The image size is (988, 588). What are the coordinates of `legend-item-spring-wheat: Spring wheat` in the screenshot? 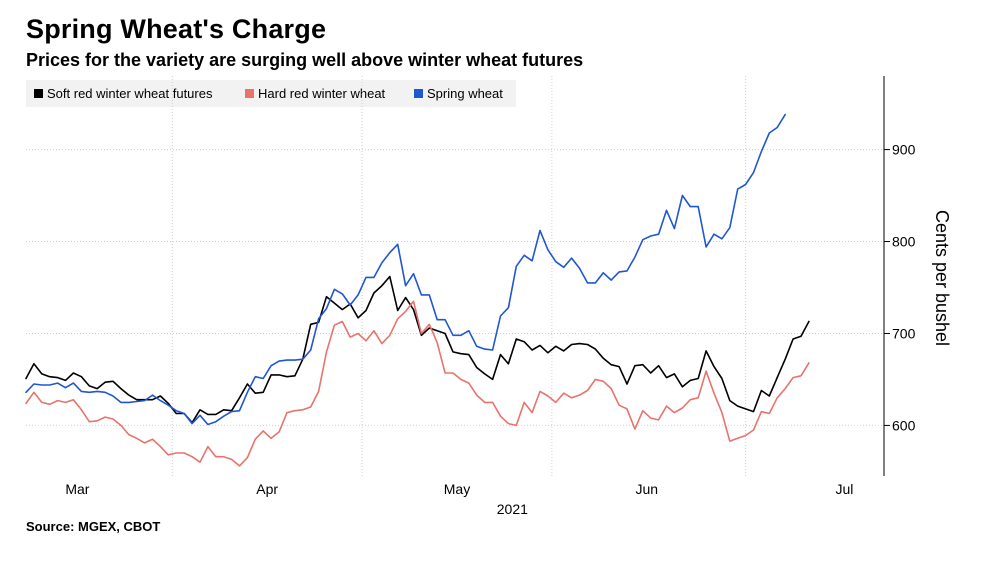 It's located at (458, 93).